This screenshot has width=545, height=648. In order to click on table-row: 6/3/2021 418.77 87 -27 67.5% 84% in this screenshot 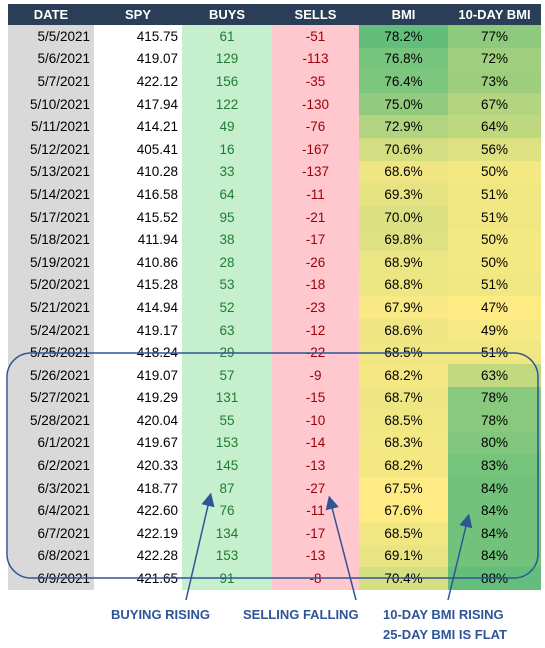, I will do `click(274, 488)`.